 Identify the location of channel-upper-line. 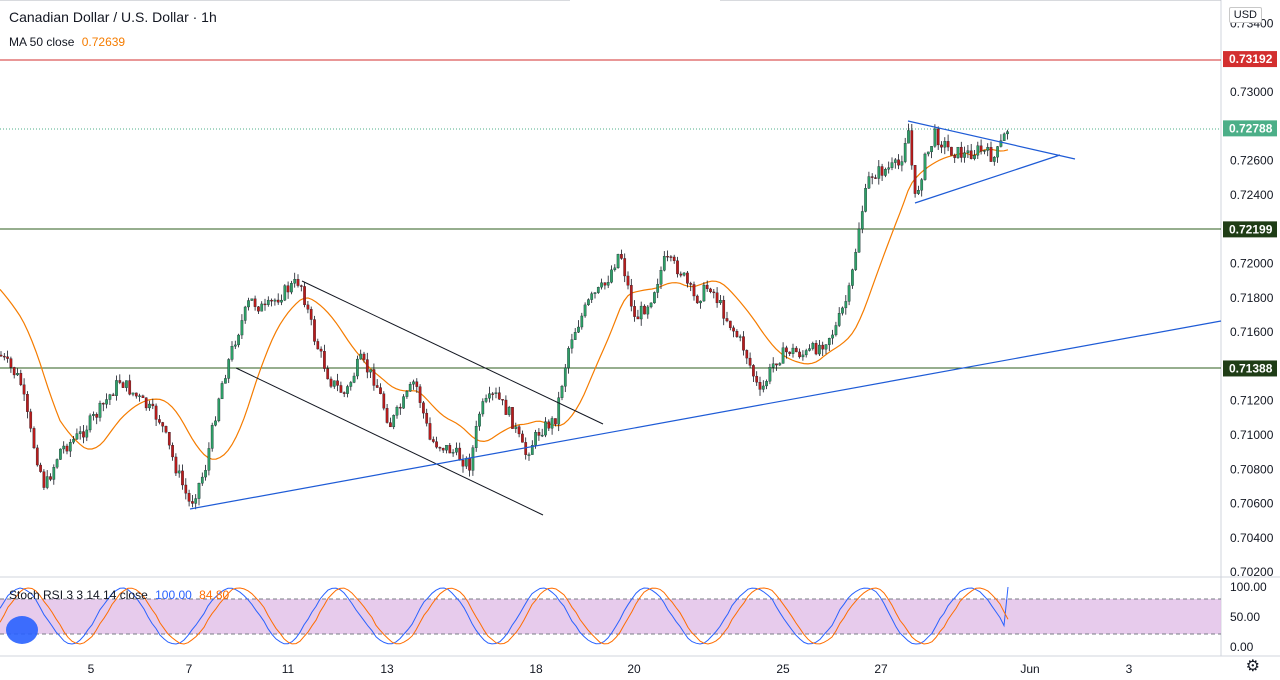
(452, 352).